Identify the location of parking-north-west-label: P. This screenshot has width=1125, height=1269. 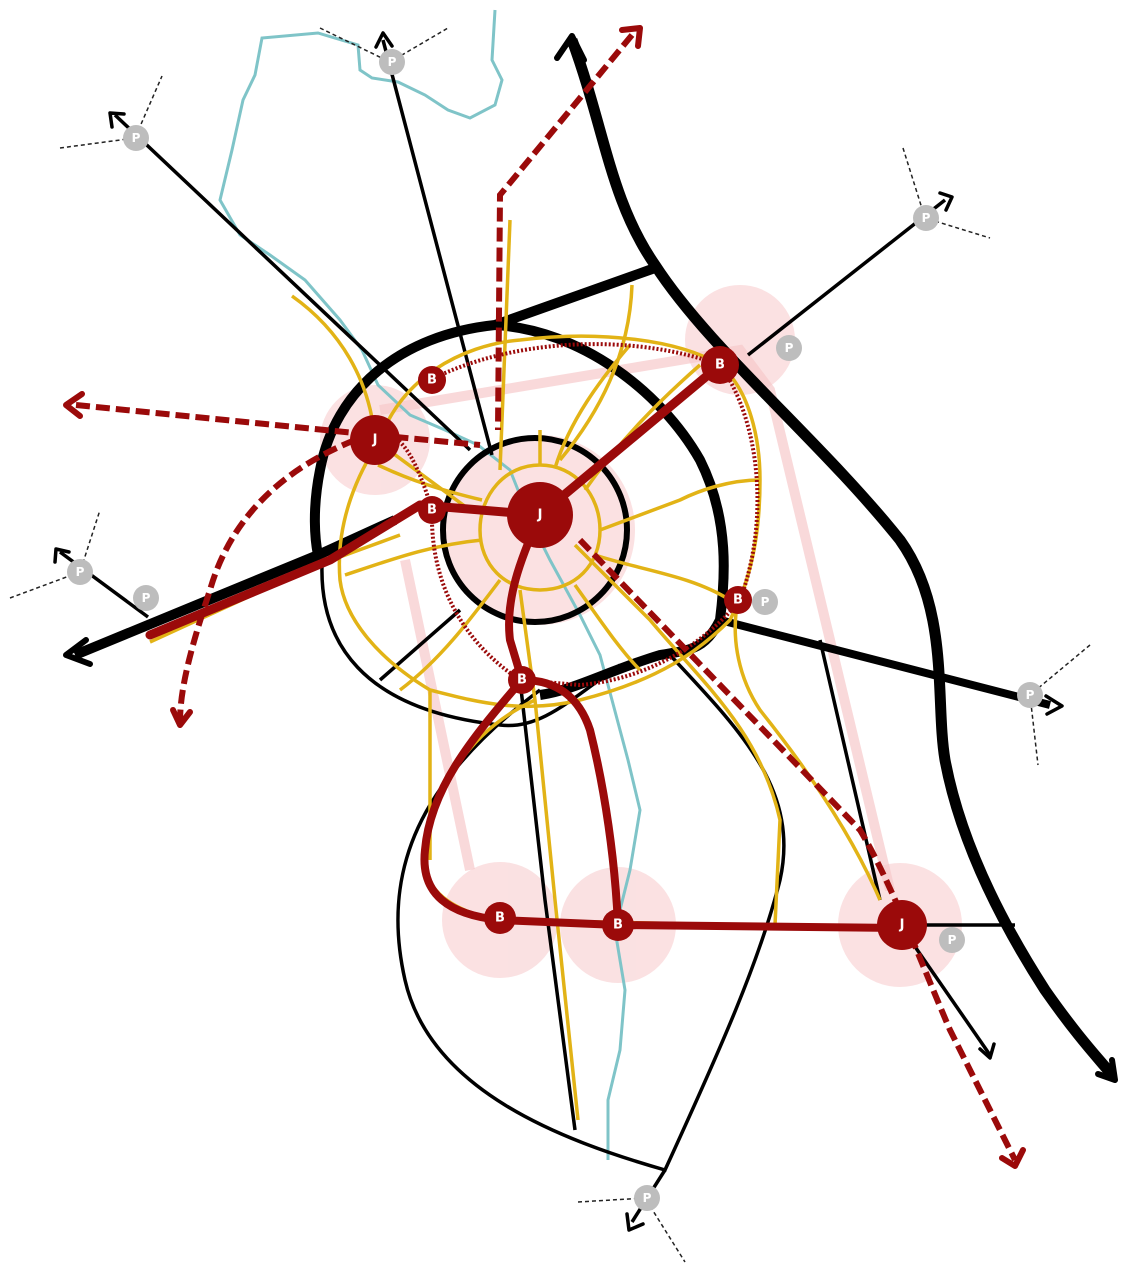
(136, 138).